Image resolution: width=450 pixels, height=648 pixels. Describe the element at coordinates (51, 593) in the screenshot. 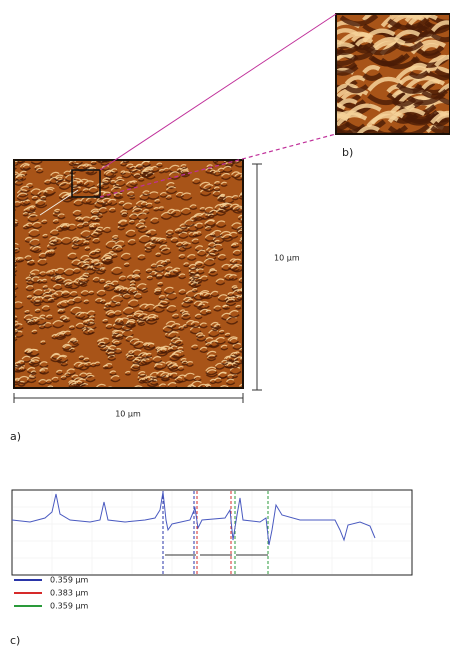

I see `legend: 0.359 µm 0.383 µm 0.359 µm` at that location.